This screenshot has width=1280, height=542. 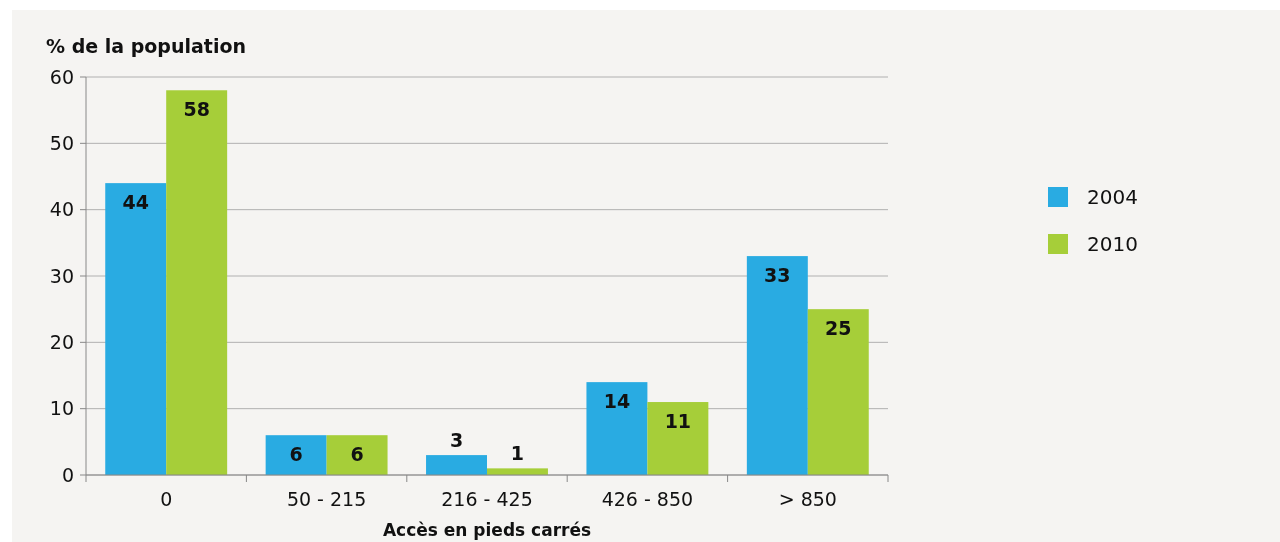 I want to click on data-label: 44, so click(x=135, y=202).